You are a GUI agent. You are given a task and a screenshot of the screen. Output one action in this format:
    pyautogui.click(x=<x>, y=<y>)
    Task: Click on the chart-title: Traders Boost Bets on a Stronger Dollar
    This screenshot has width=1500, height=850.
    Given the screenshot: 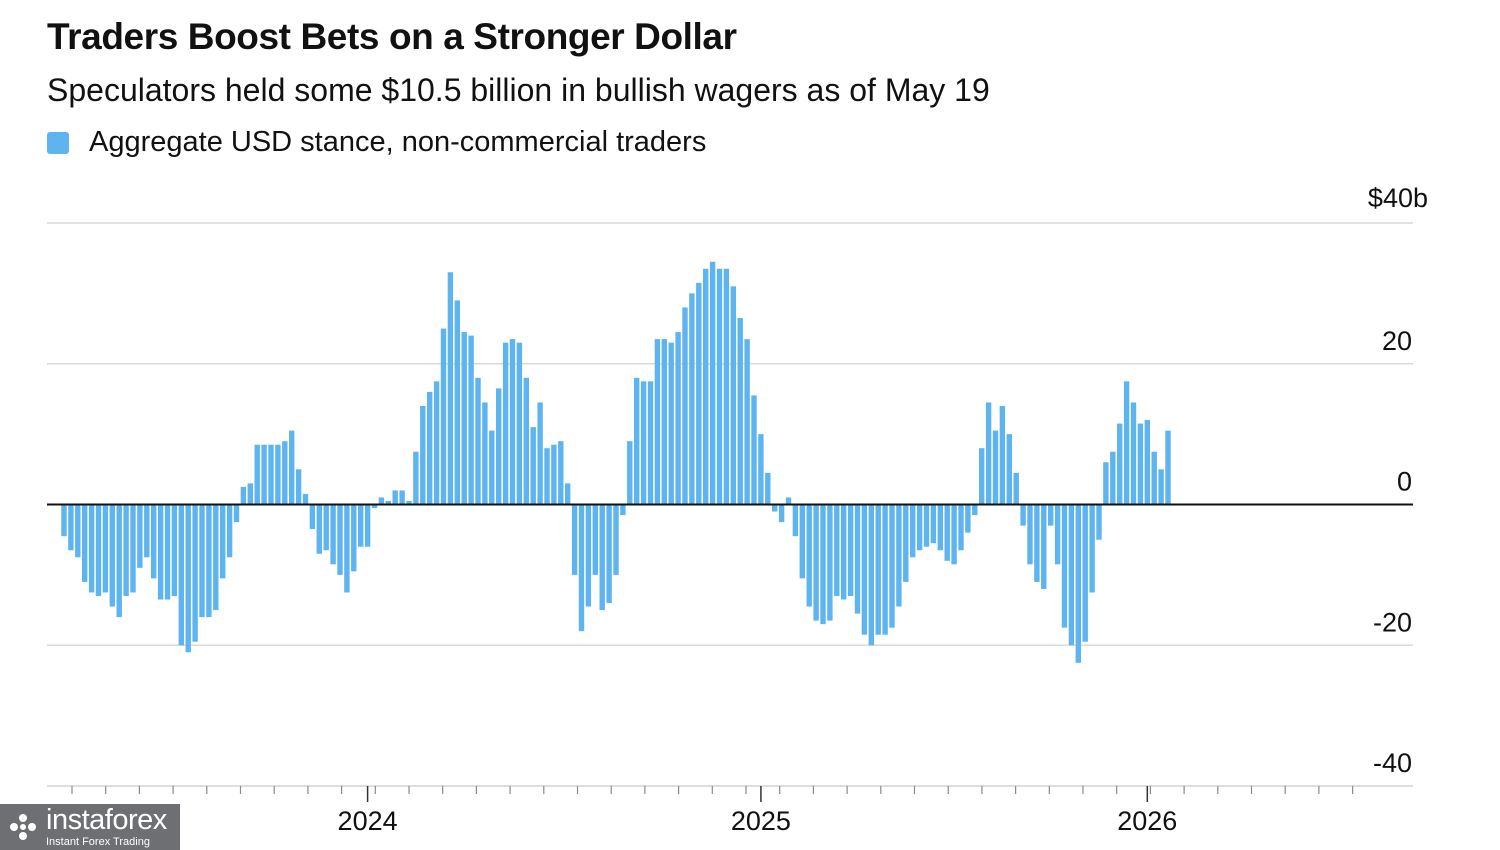 What is the action you would take?
    pyautogui.click(x=392, y=36)
    